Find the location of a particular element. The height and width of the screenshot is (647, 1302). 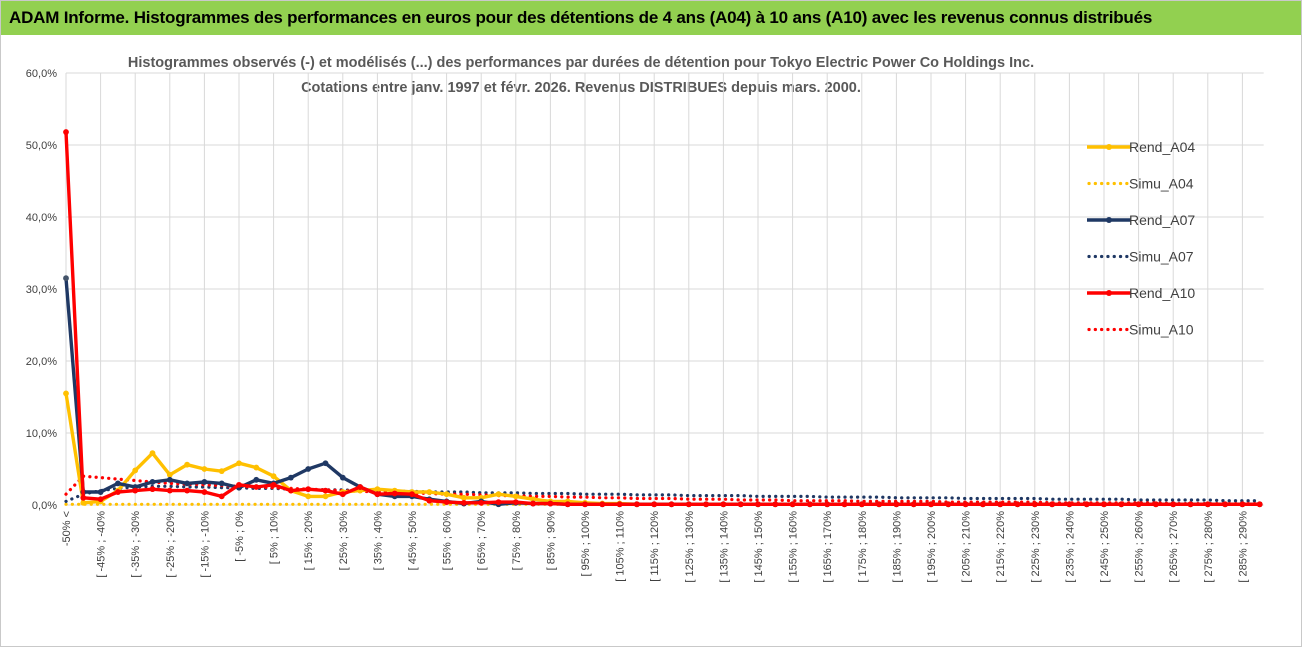

legend-marker is located at coordinates (1109, 220).